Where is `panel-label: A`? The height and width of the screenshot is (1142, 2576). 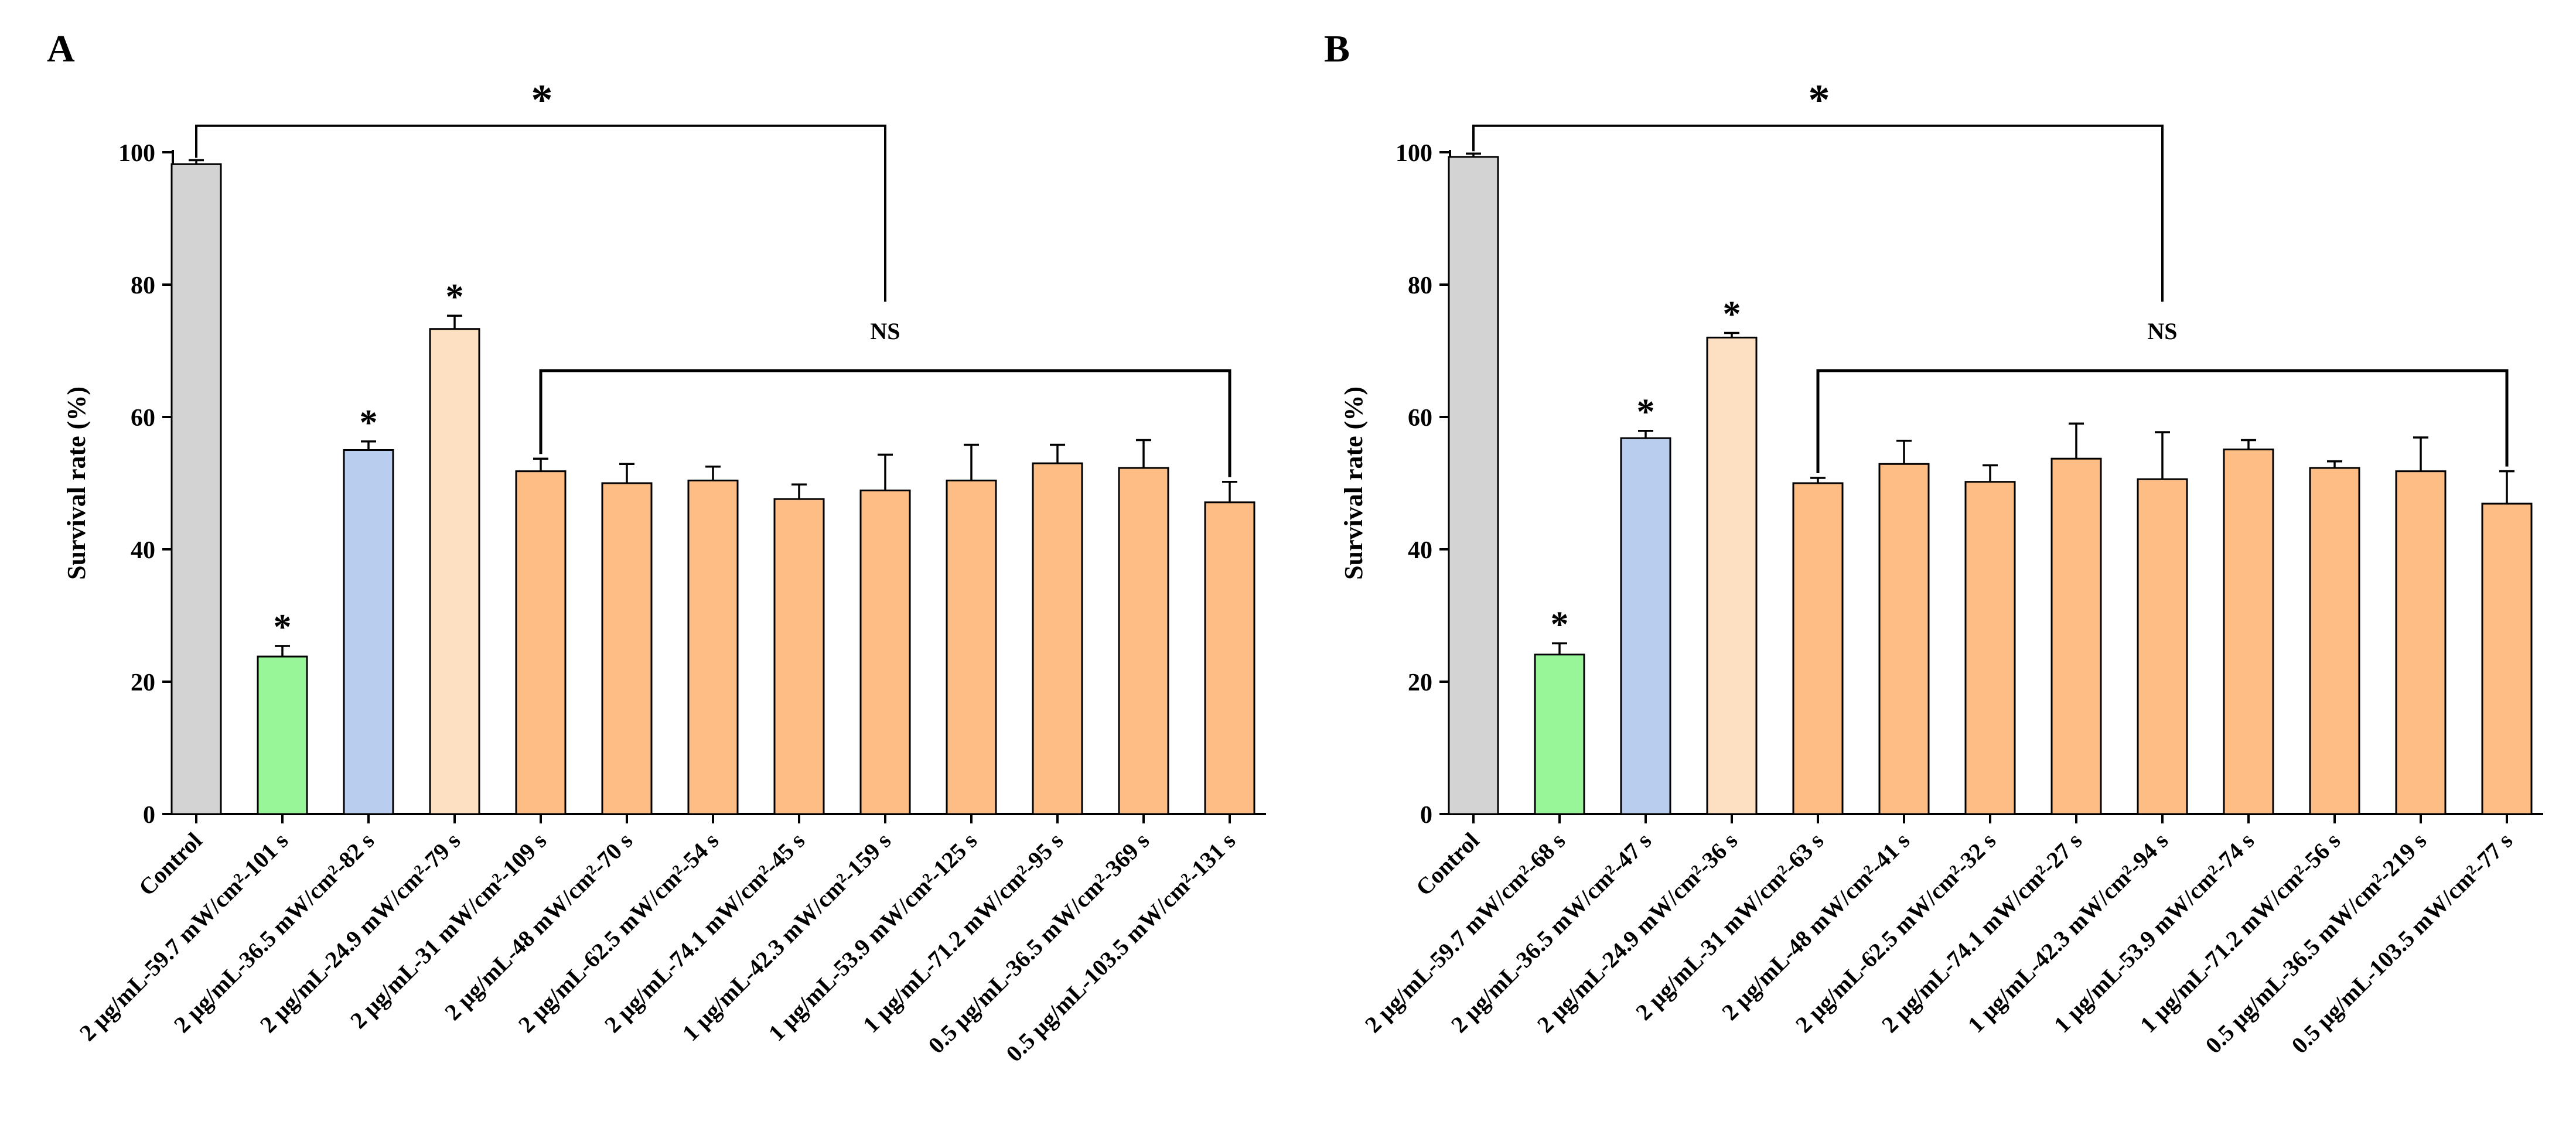 panel-label: A is located at coordinates (61, 49).